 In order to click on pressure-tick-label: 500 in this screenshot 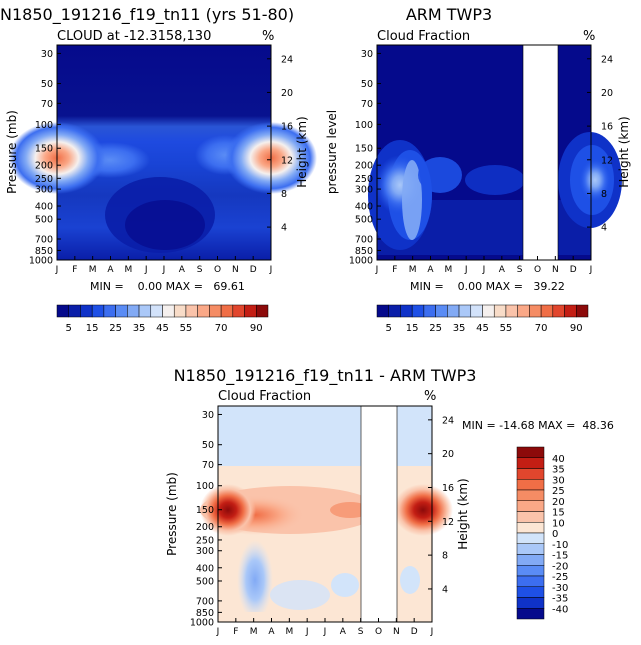, I will do `click(44, 220)`.